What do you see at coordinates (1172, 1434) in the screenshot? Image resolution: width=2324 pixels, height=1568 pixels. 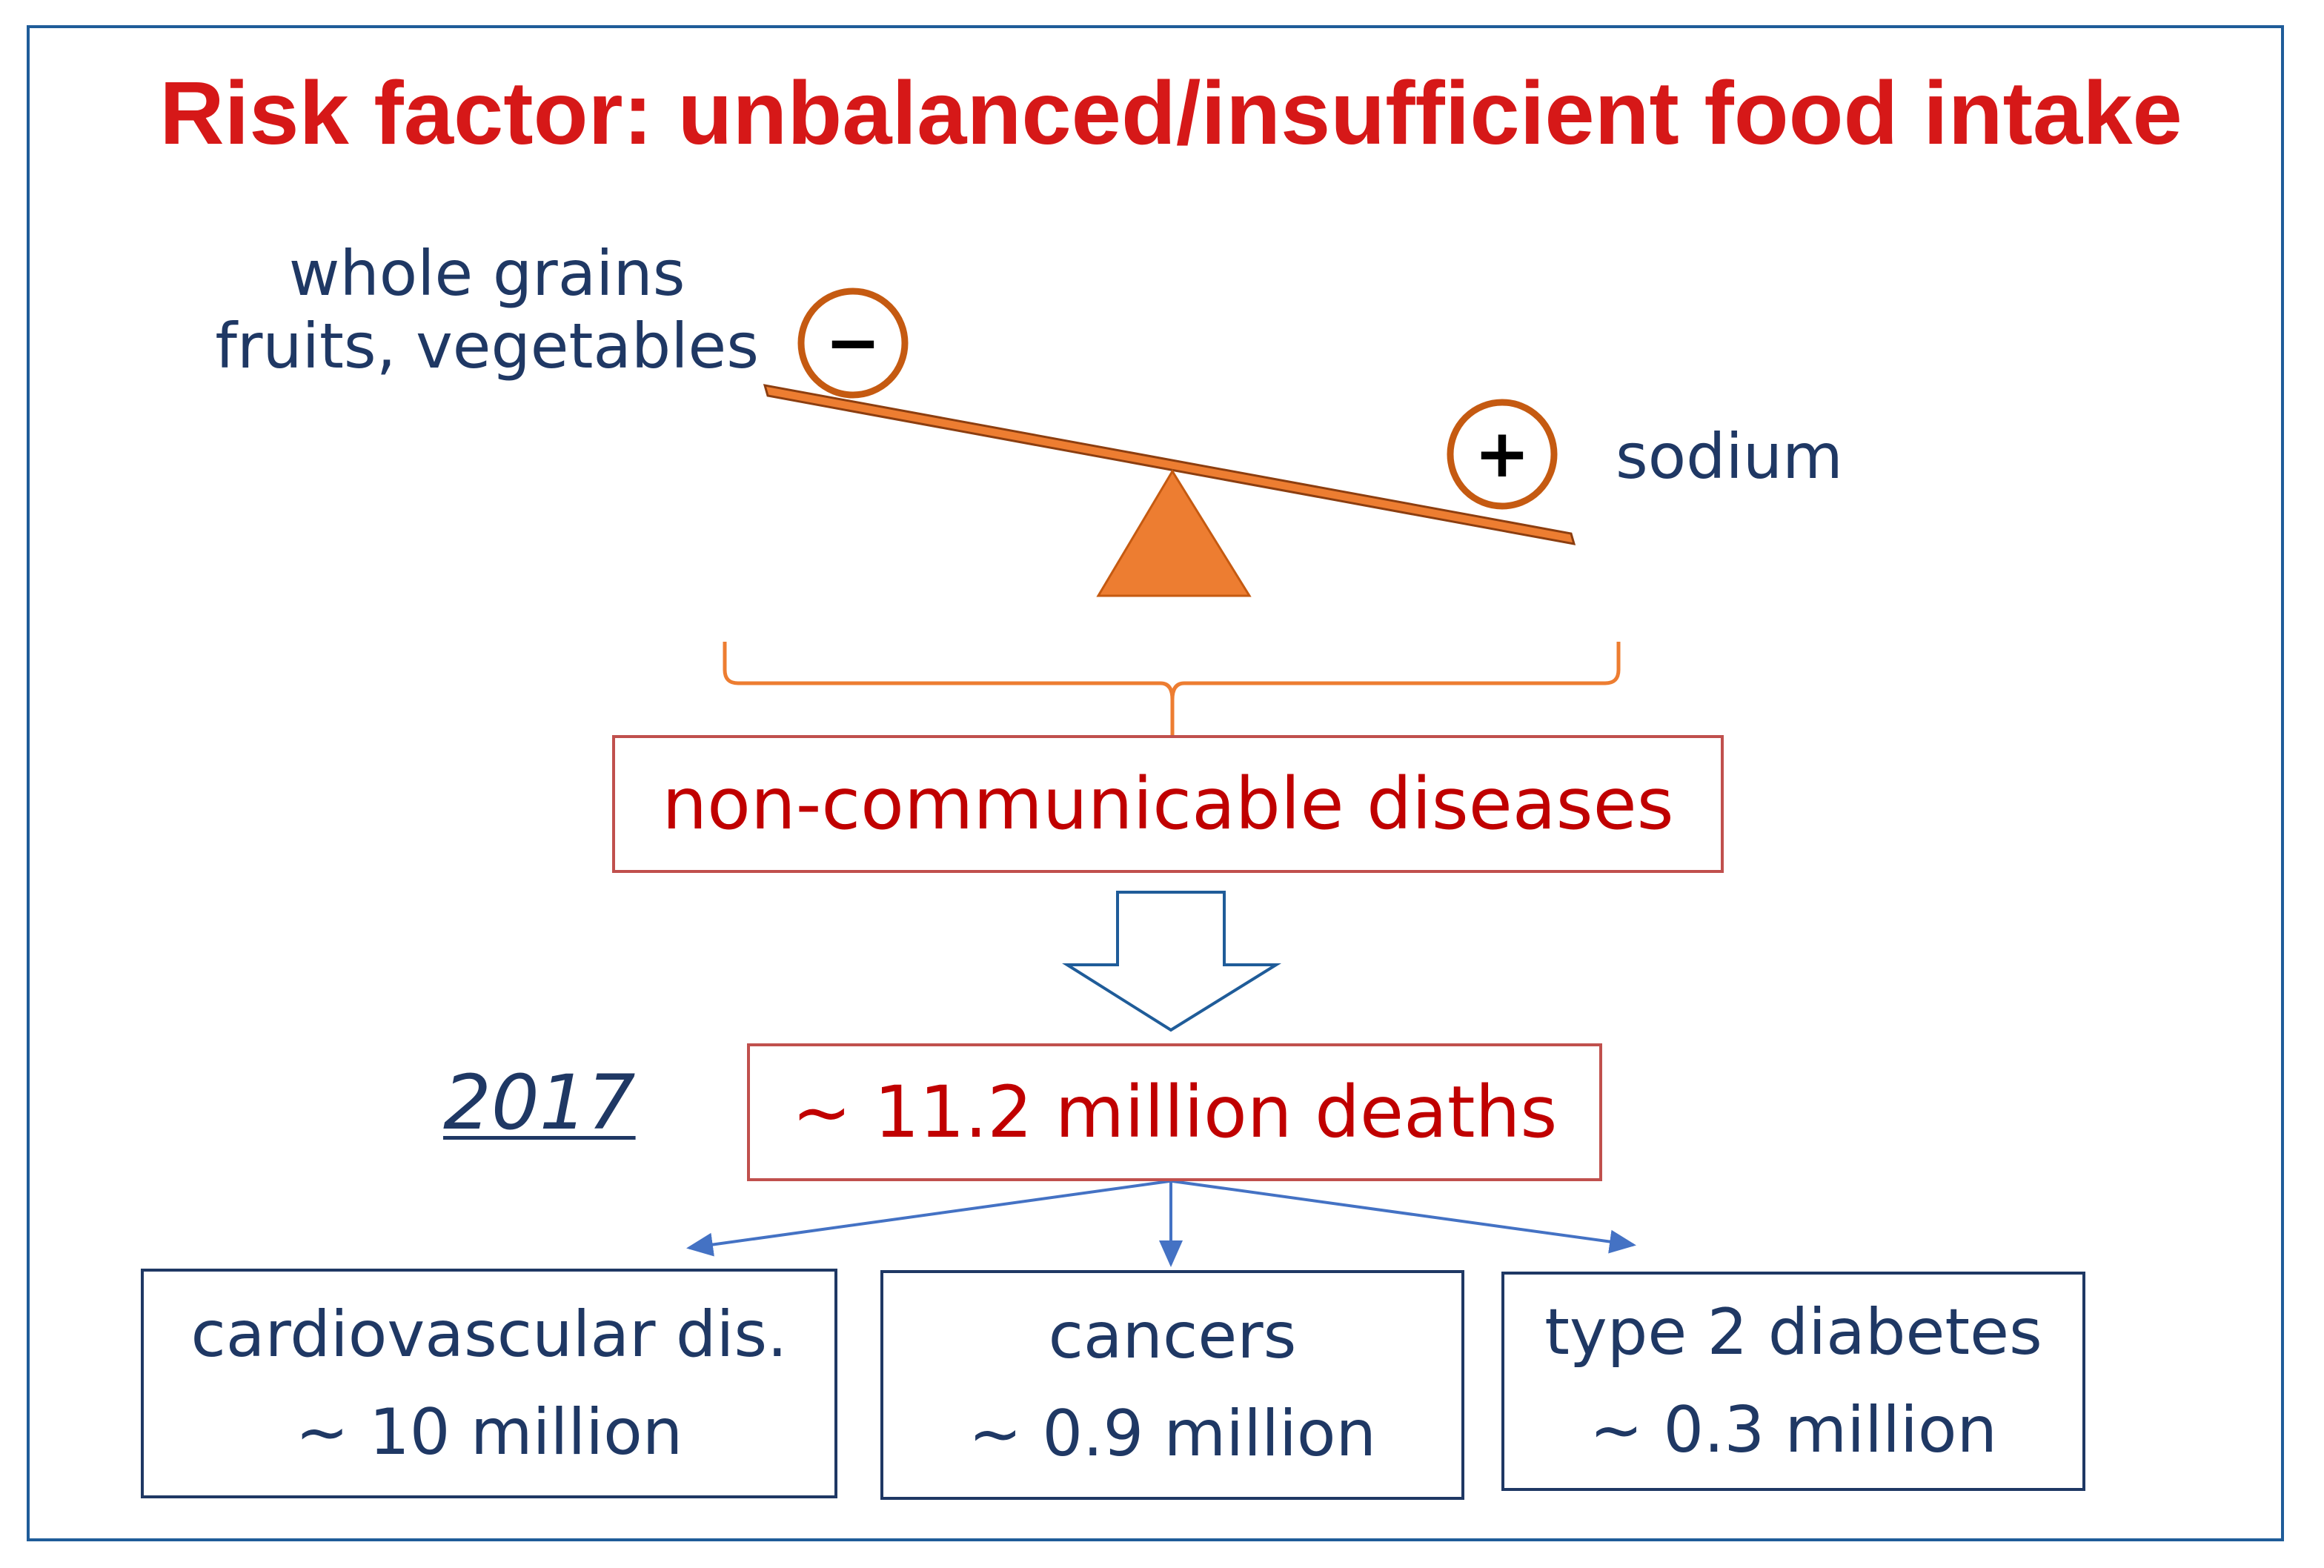 I see `cancers-deaths: ~ 0.9 million` at bounding box center [1172, 1434].